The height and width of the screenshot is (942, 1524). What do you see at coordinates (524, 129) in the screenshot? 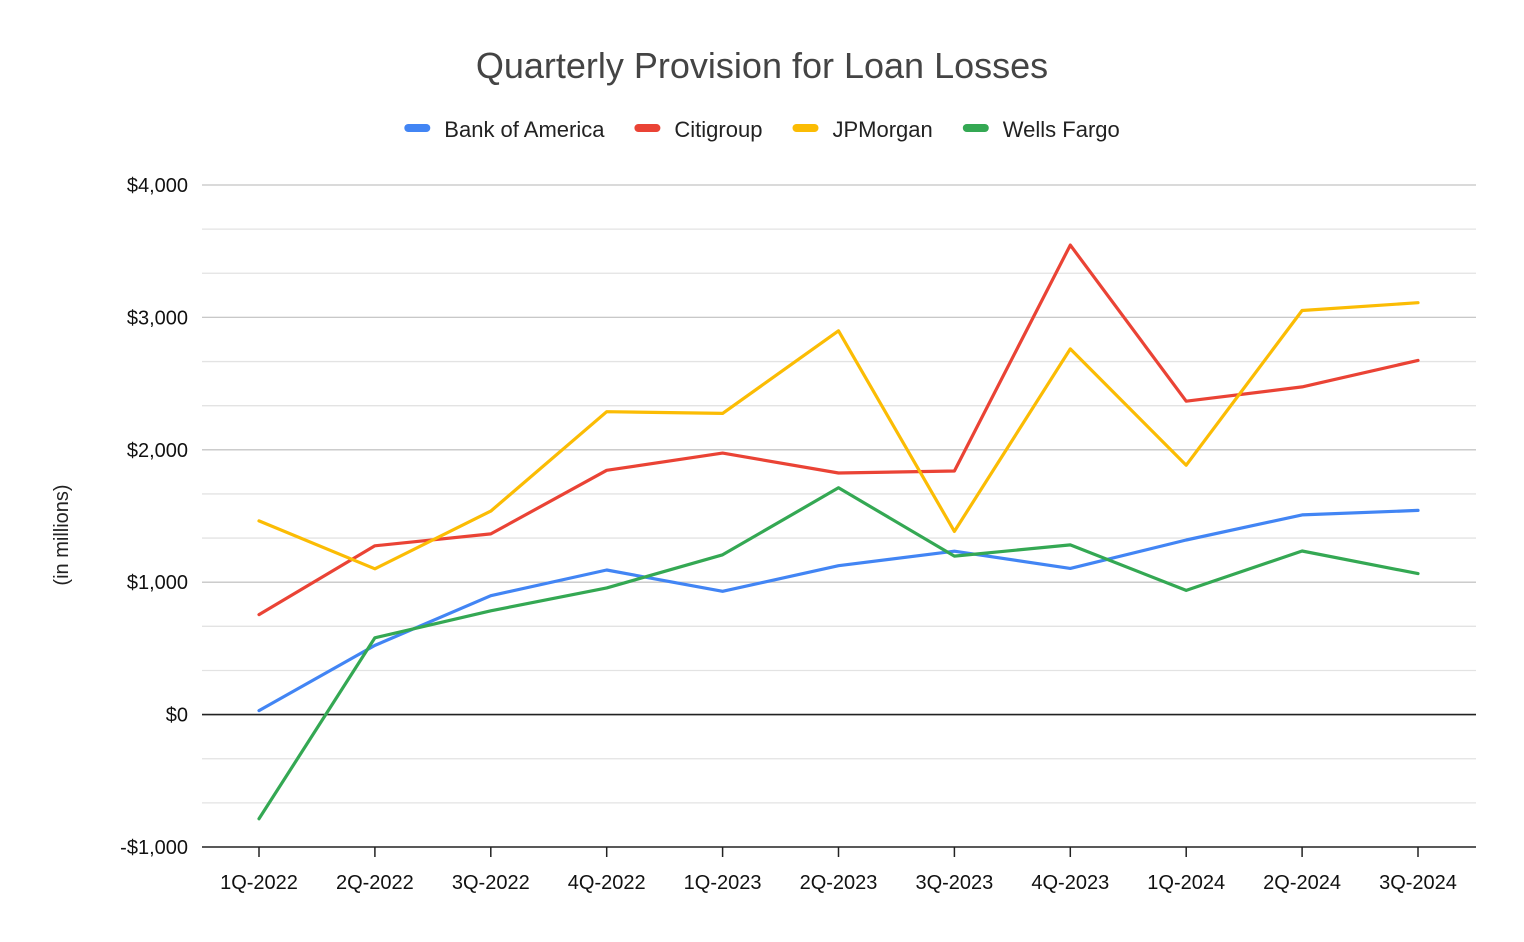
I see `legend-label-bank-of-america: Bank of America` at bounding box center [524, 129].